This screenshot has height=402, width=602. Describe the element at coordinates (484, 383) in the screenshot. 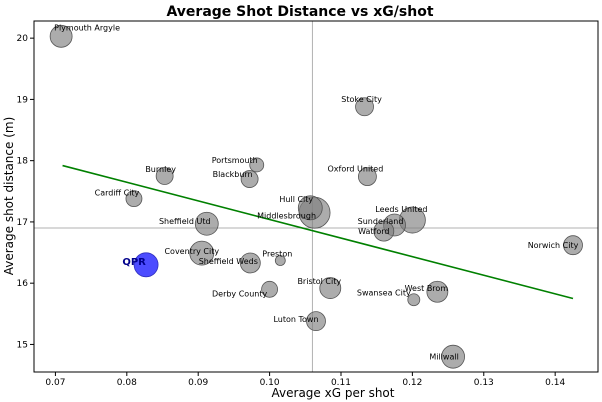

I see `x-tick-label: 0.13` at that location.